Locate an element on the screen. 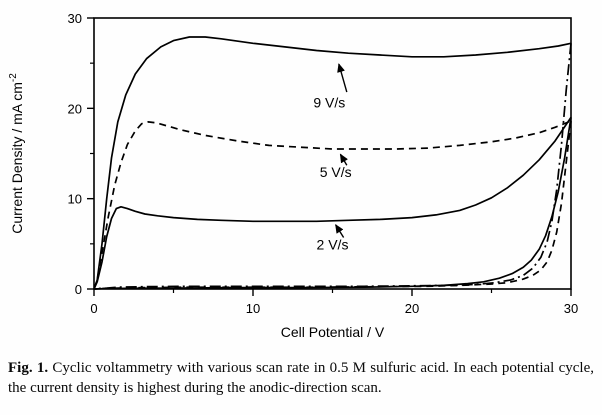 The width and height of the screenshot is (602, 415). x-tick-label: 10 is located at coordinates (253, 308).